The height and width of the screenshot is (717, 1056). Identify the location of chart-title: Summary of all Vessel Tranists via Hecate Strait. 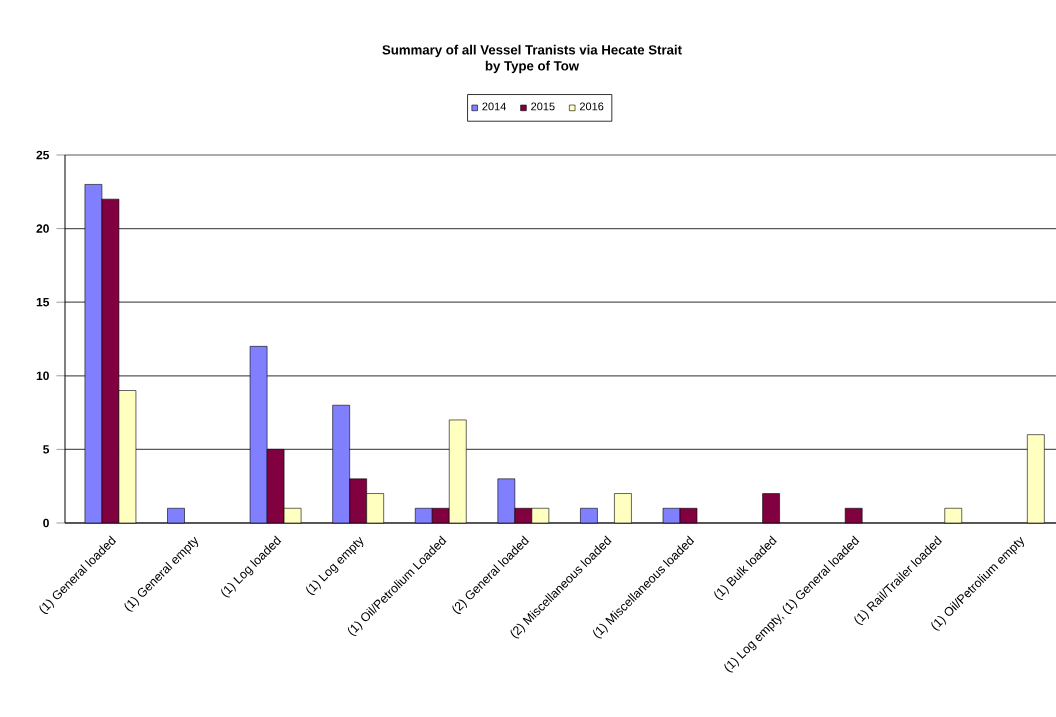
(532, 51).